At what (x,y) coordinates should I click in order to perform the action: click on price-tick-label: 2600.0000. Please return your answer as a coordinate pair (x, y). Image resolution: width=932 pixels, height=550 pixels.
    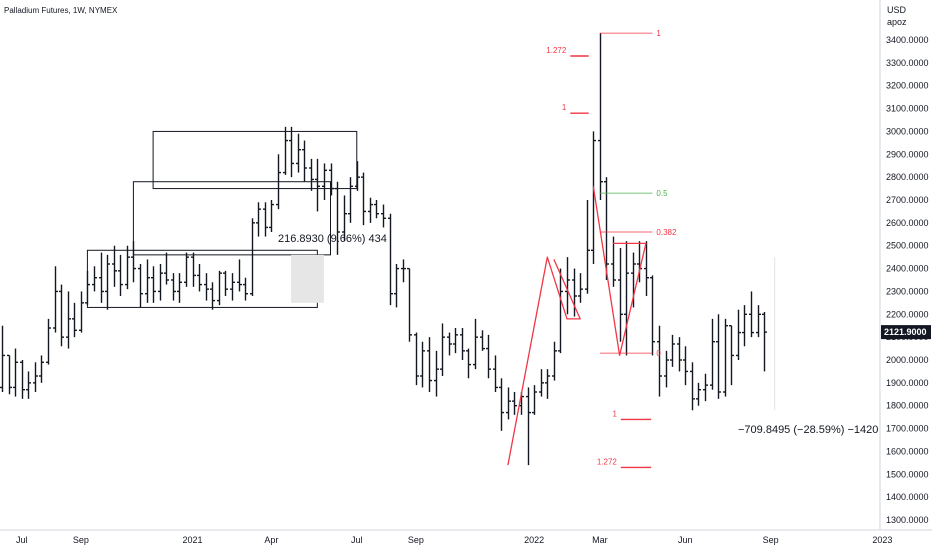
    Looking at the image, I should click on (907, 223).